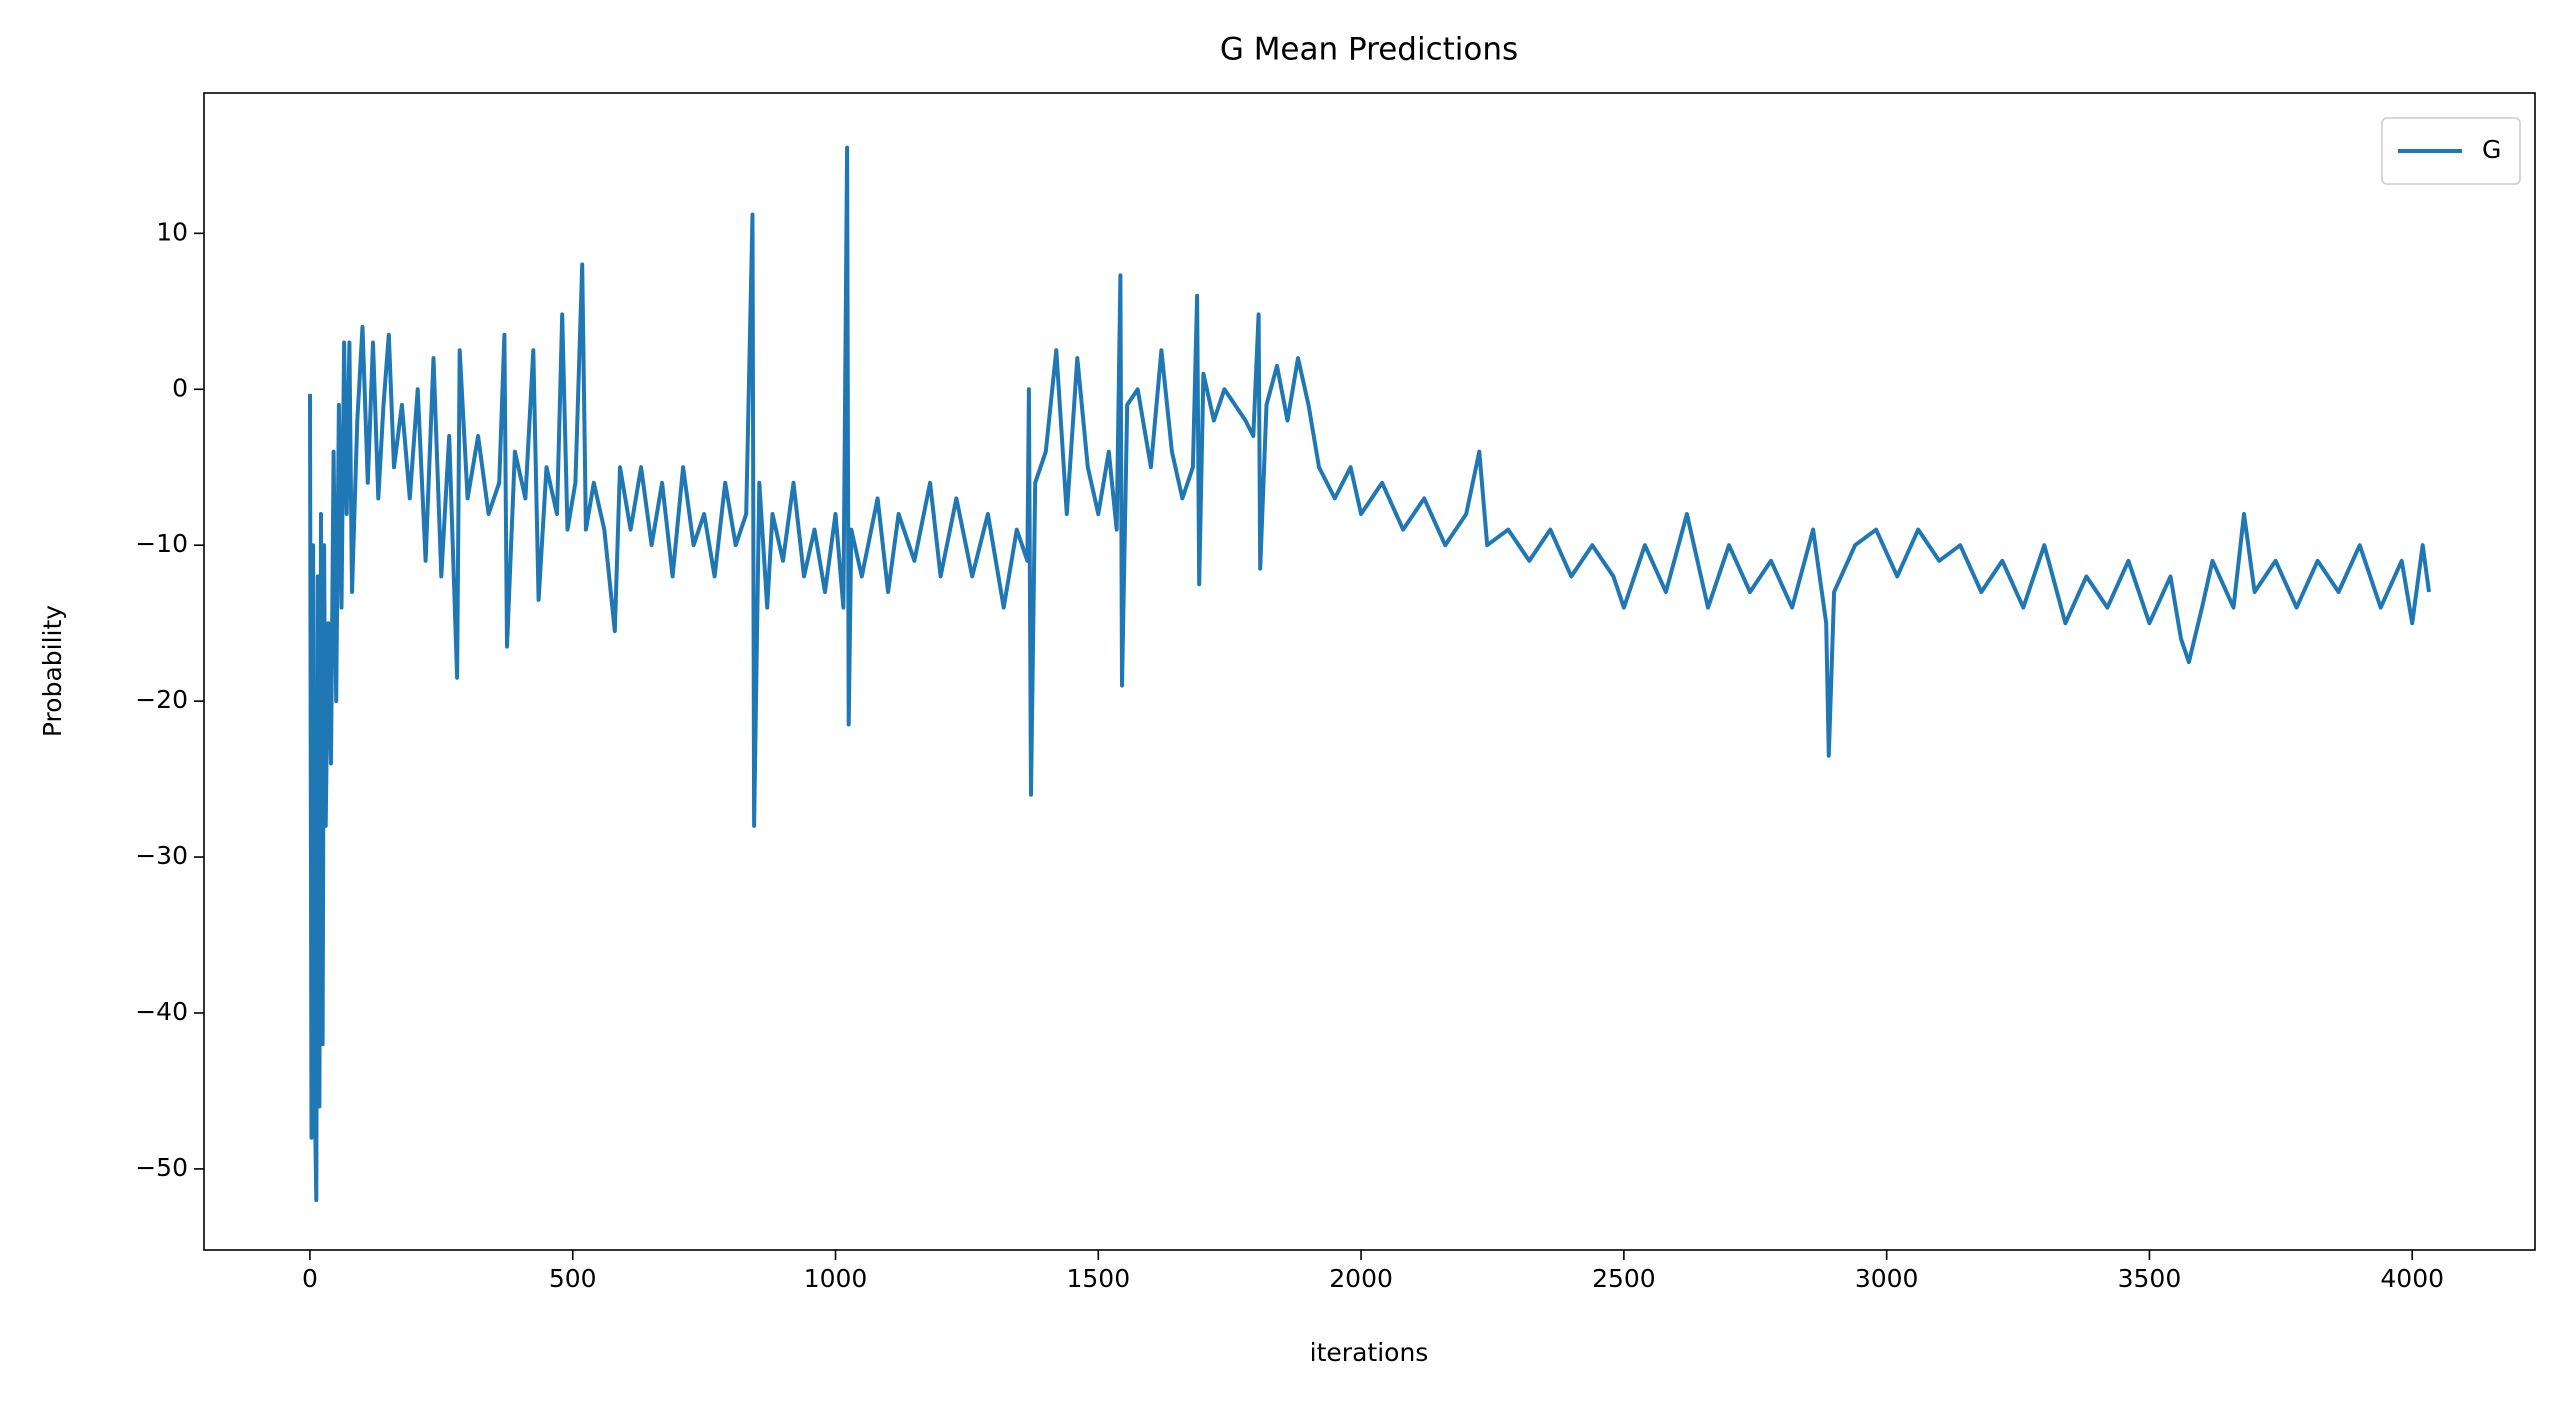 Image resolution: width=2558 pixels, height=1403 pixels. I want to click on y-tick-label: 0, so click(180, 387).